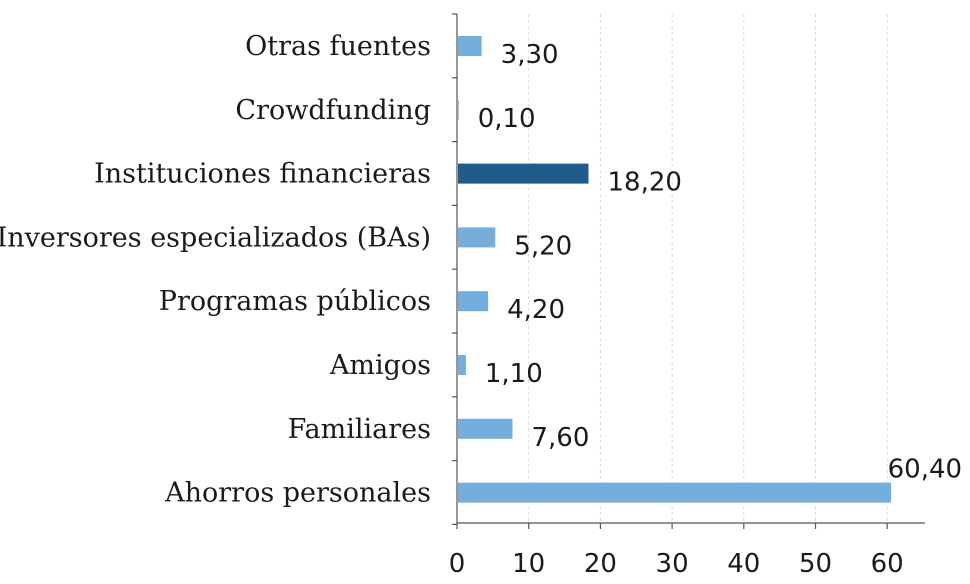 This screenshot has width=970, height=584. What do you see at coordinates (672, 564) in the screenshot?
I see `x-tick-label-30: 30` at bounding box center [672, 564].